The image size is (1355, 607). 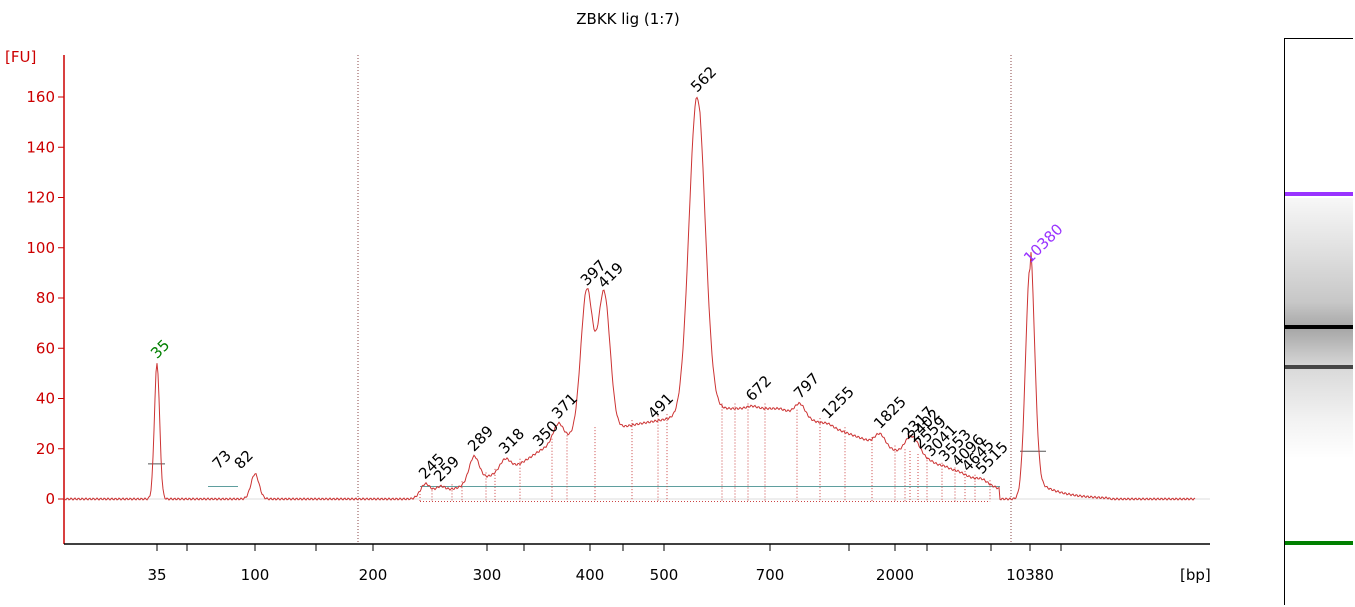 I want to click on x-tick-label: 35, so click(x=156, y=575).